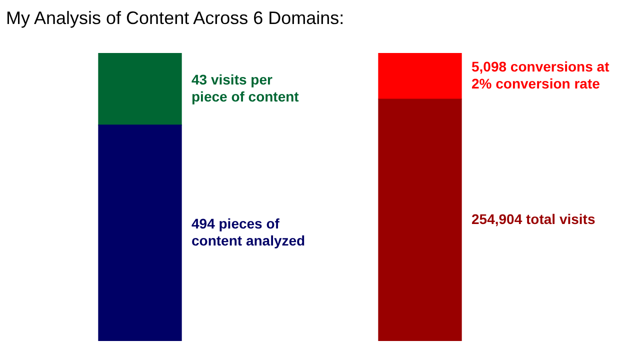 This screenshot has width=625, height=350. I want to click on annotation: 43 visits per piece of content, so click(246, 87).